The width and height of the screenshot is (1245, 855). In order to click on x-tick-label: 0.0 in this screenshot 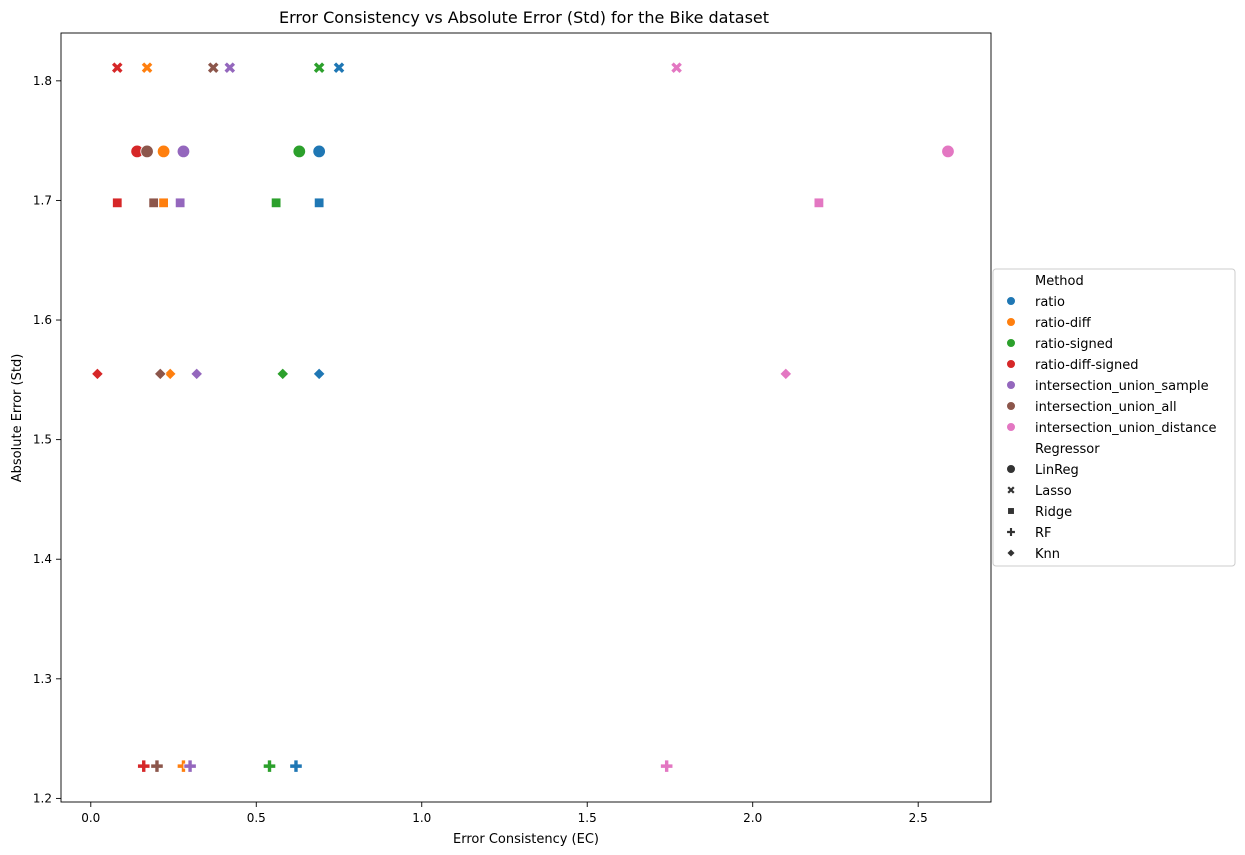, I will do `click(90, 818)`.